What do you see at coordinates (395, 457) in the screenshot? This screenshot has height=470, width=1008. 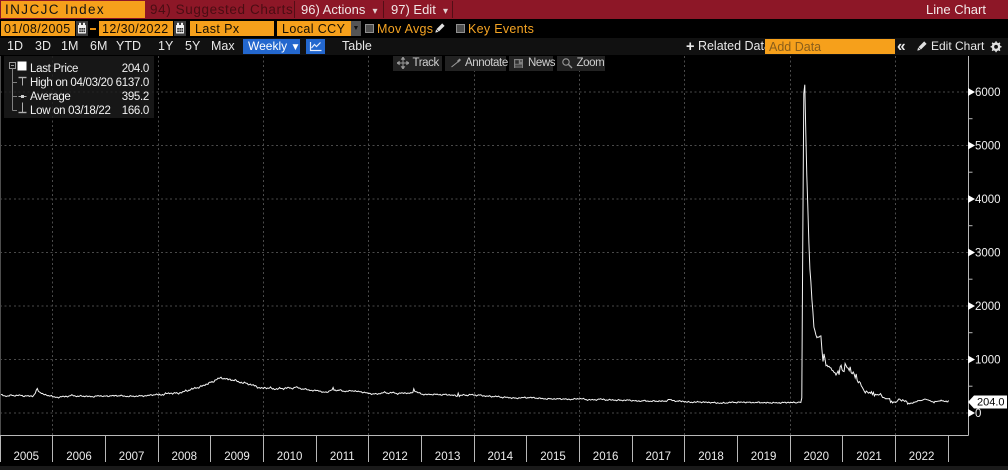 I see `svg-text: 2012` at bounding box center [395, 457].